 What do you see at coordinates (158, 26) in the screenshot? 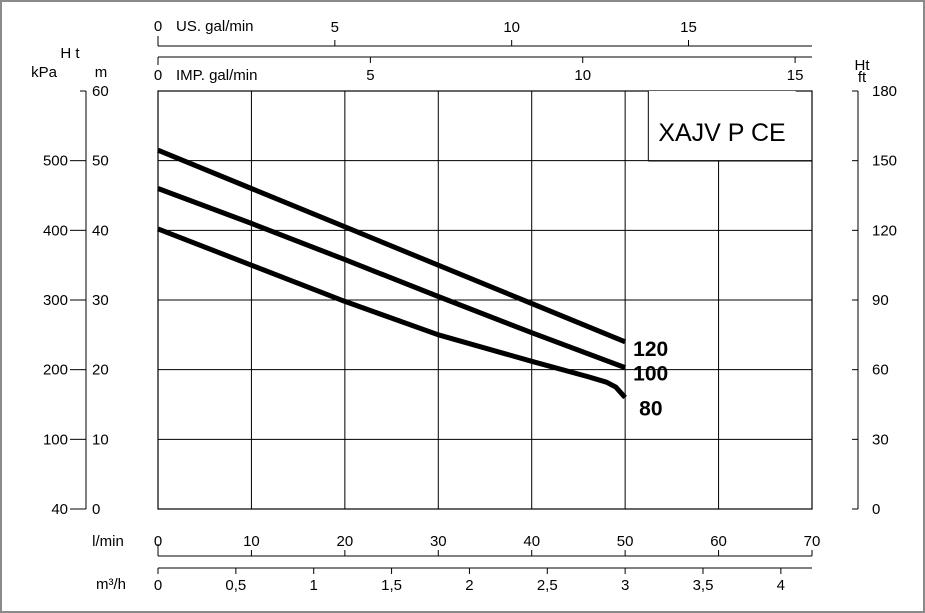
I see `x-us-gal-zero-label: 0` at bounding box center [158, 26].